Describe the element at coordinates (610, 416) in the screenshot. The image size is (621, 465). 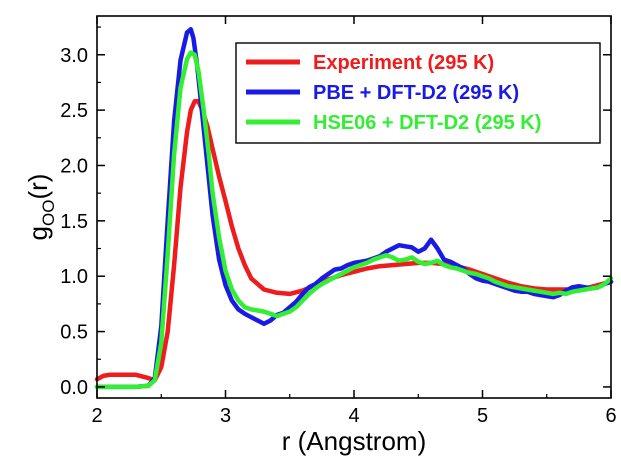
I see `x-tick-label: 6` at that location.